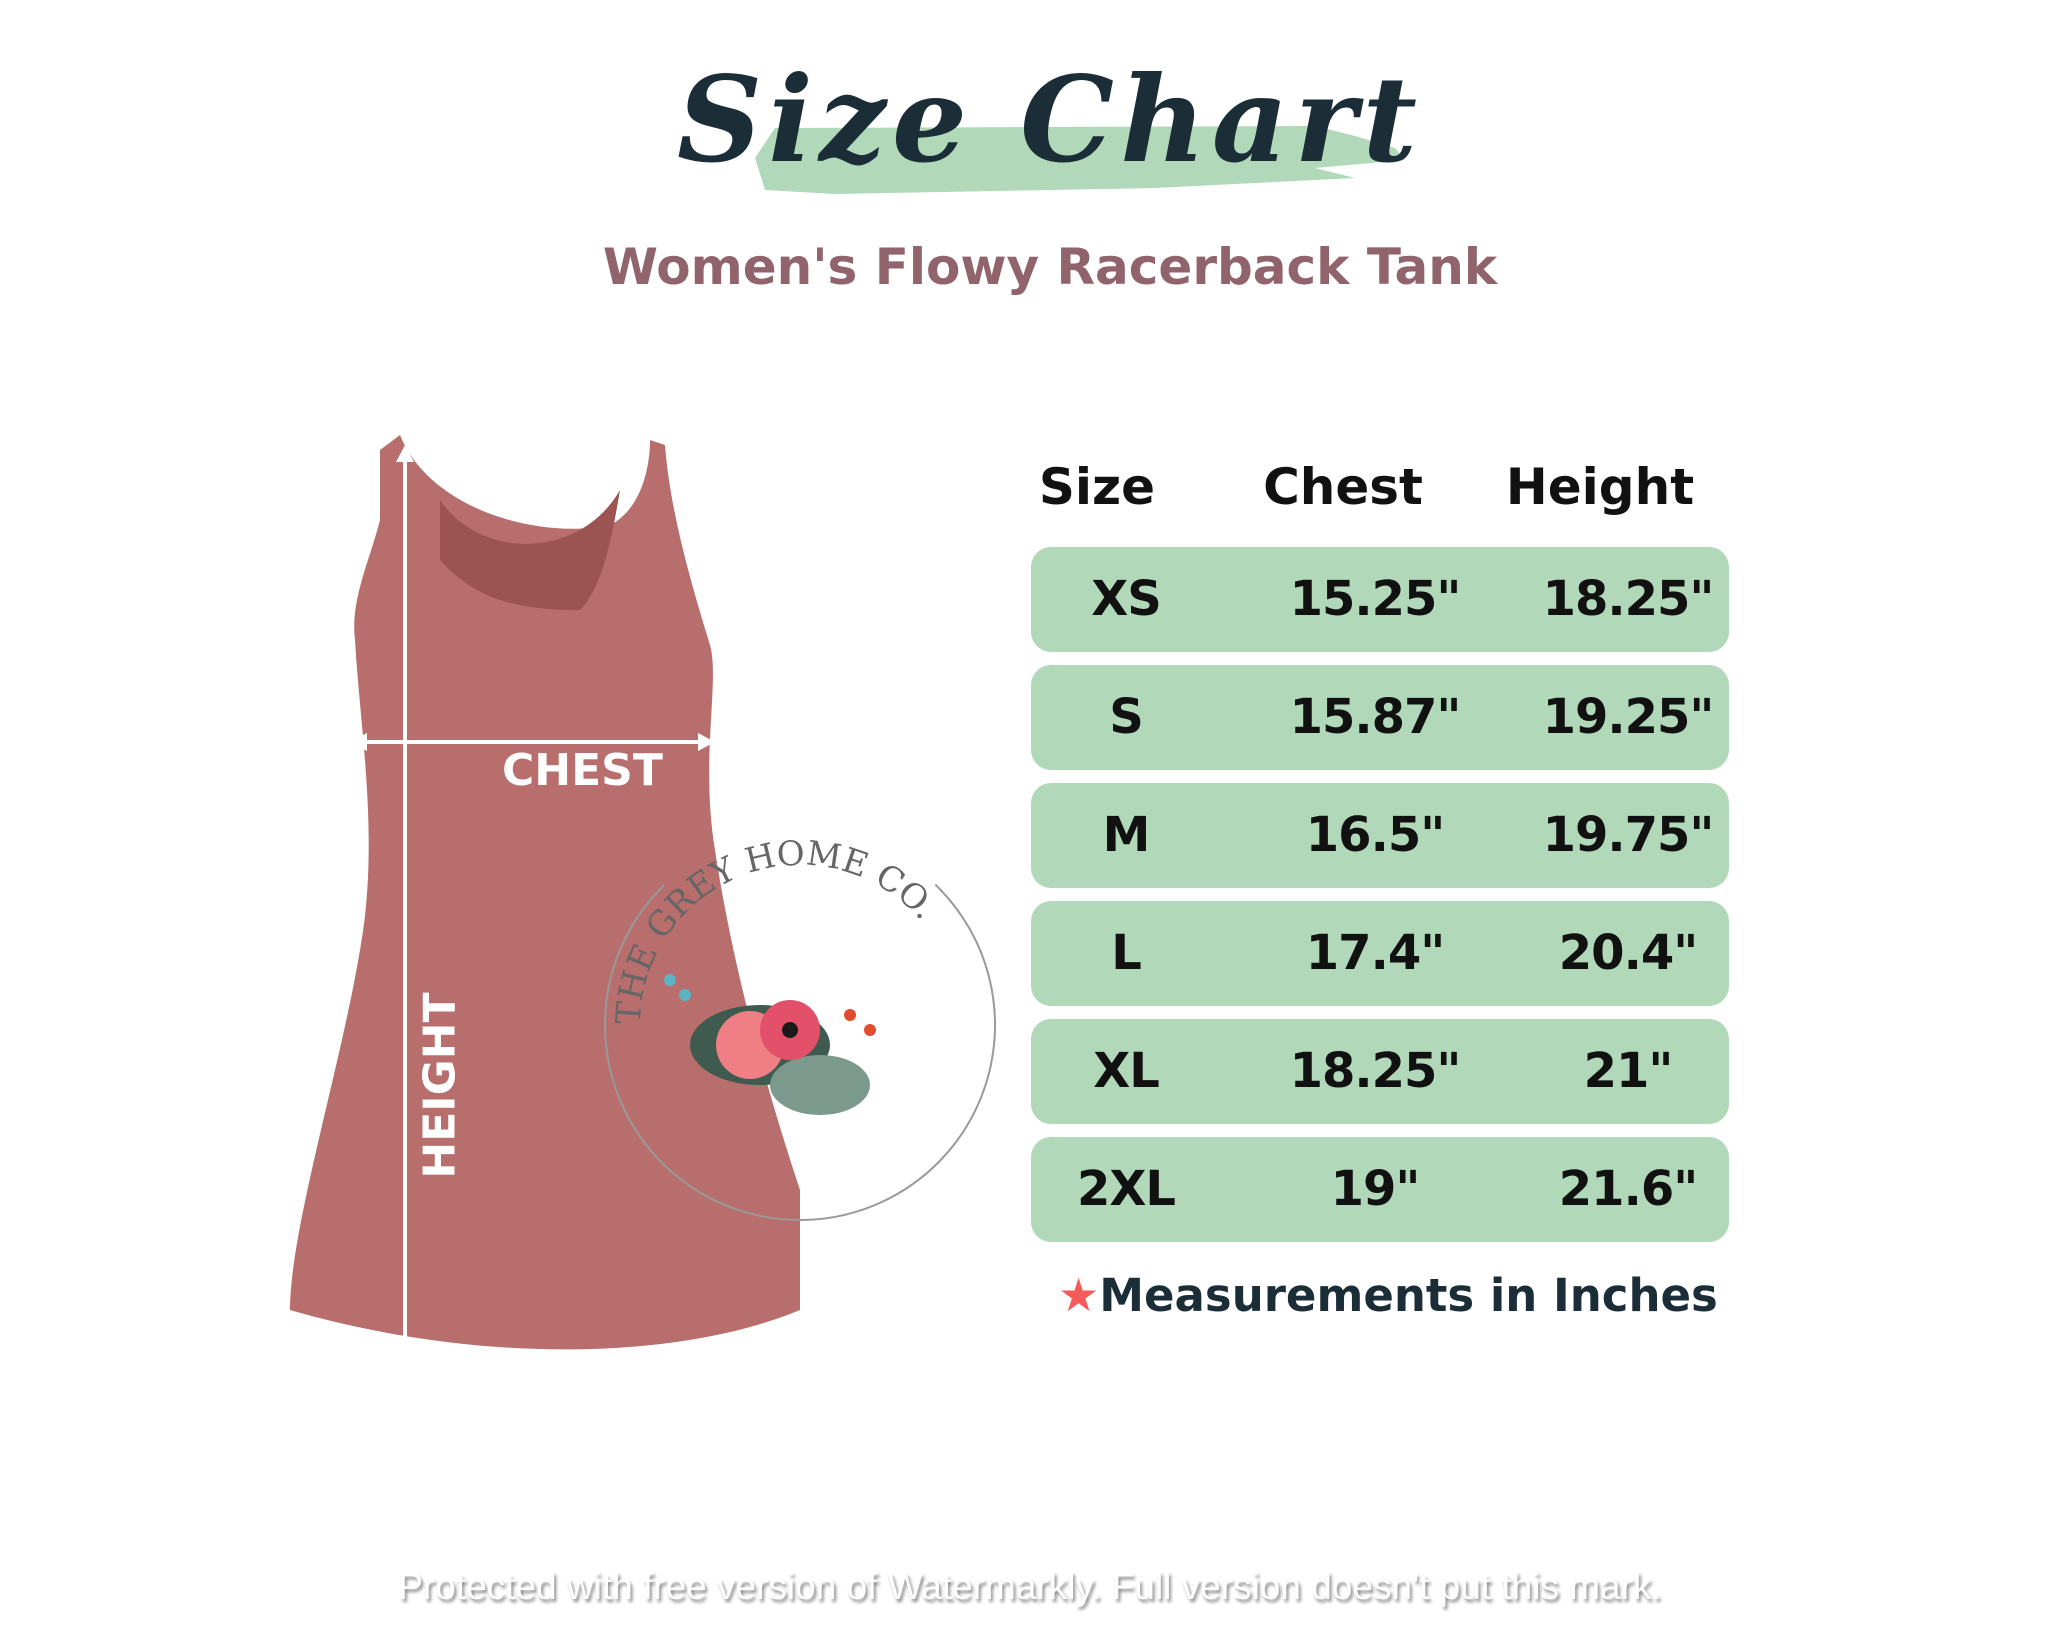  Describe the element at coordinates (440, 1085) in the screenshot. I see `height-label: HEIGHT` at that location.